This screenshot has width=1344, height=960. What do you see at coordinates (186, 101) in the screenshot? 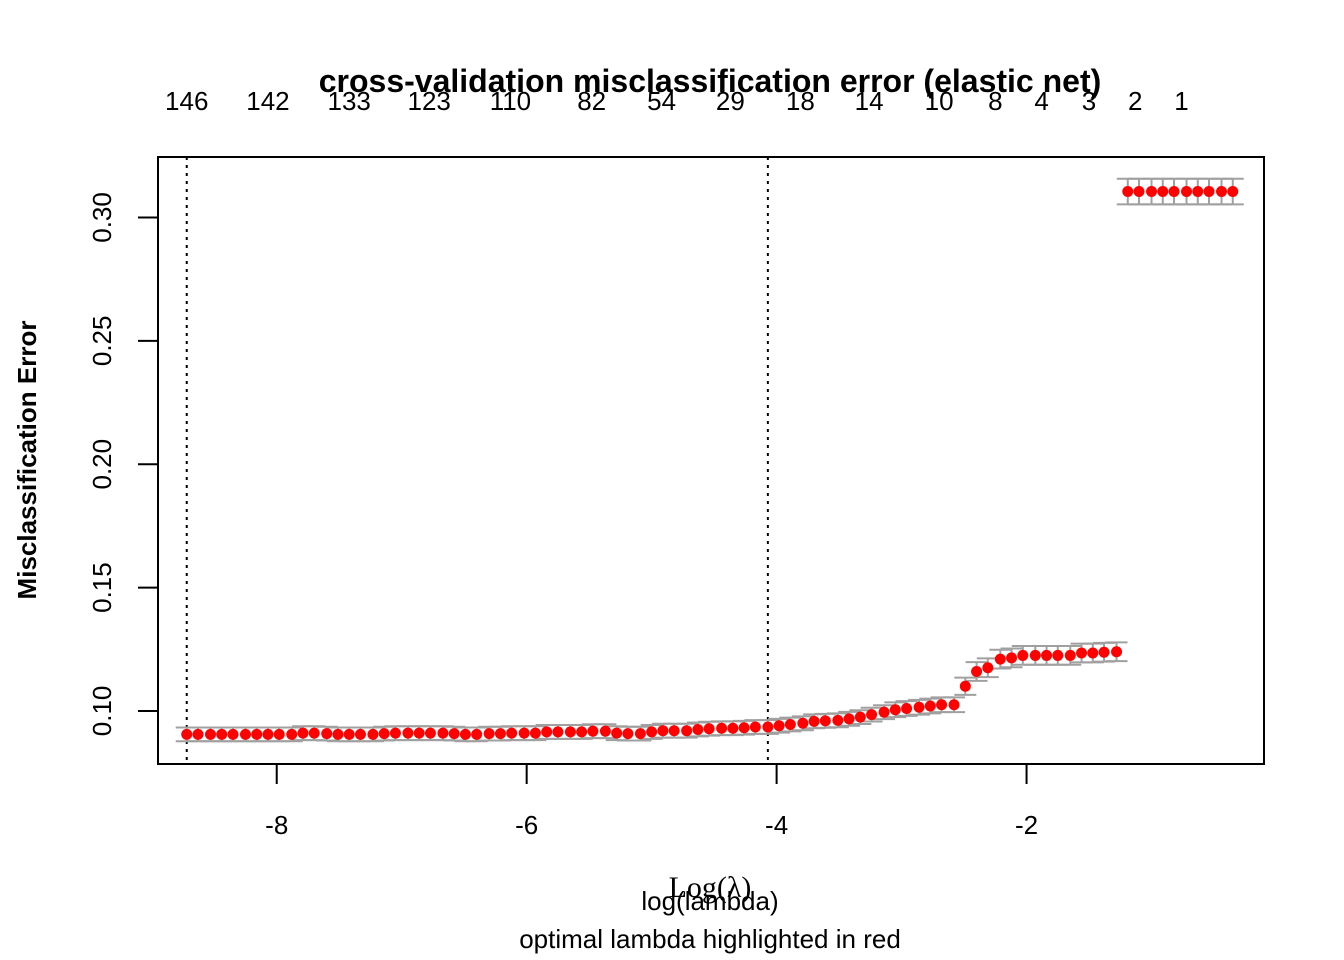
I see `top-axis-label: 146` at bounding box center [186, 101].